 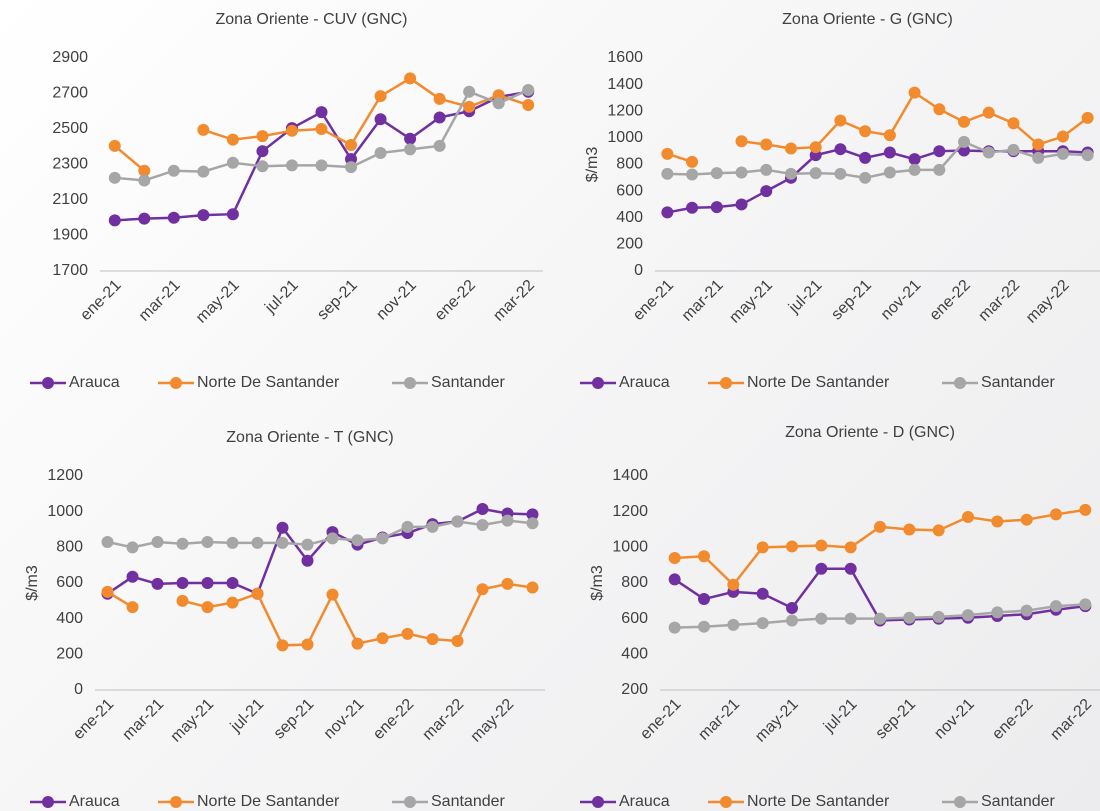 I want to click on x-tick-label: mar-21, so click(x=160, y=301).